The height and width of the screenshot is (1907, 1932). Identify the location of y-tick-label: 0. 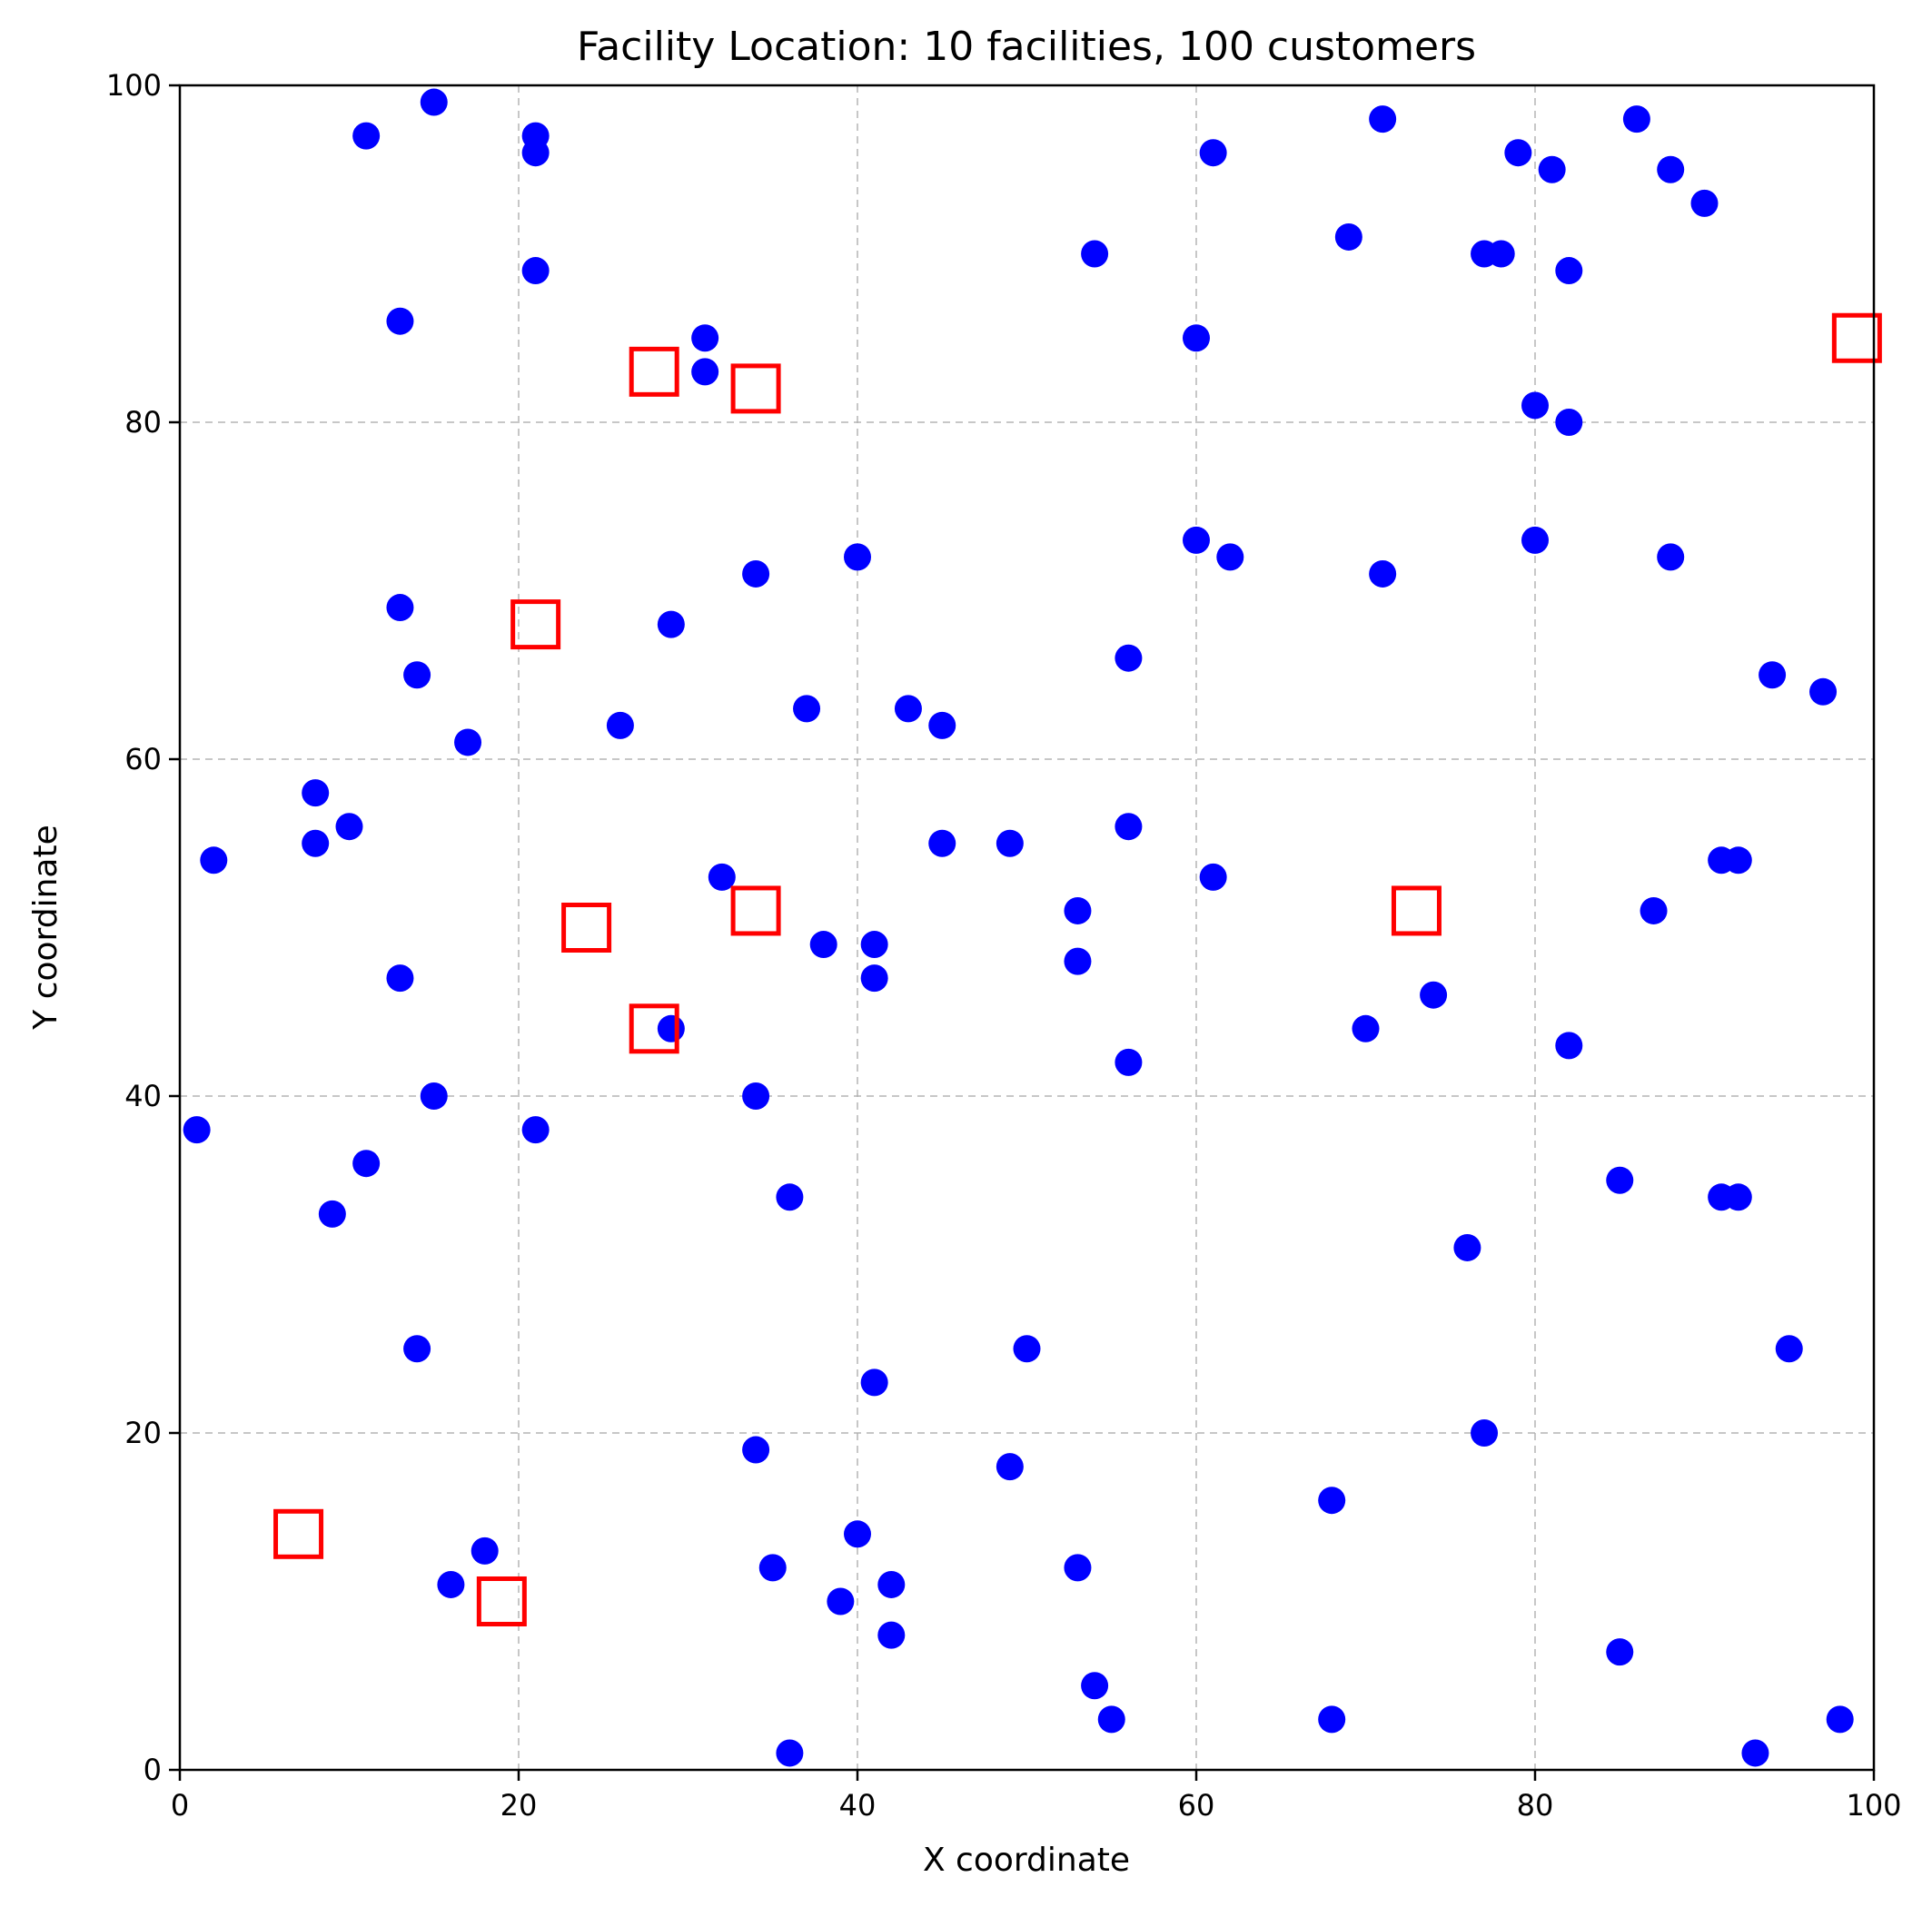
(153, 1770).